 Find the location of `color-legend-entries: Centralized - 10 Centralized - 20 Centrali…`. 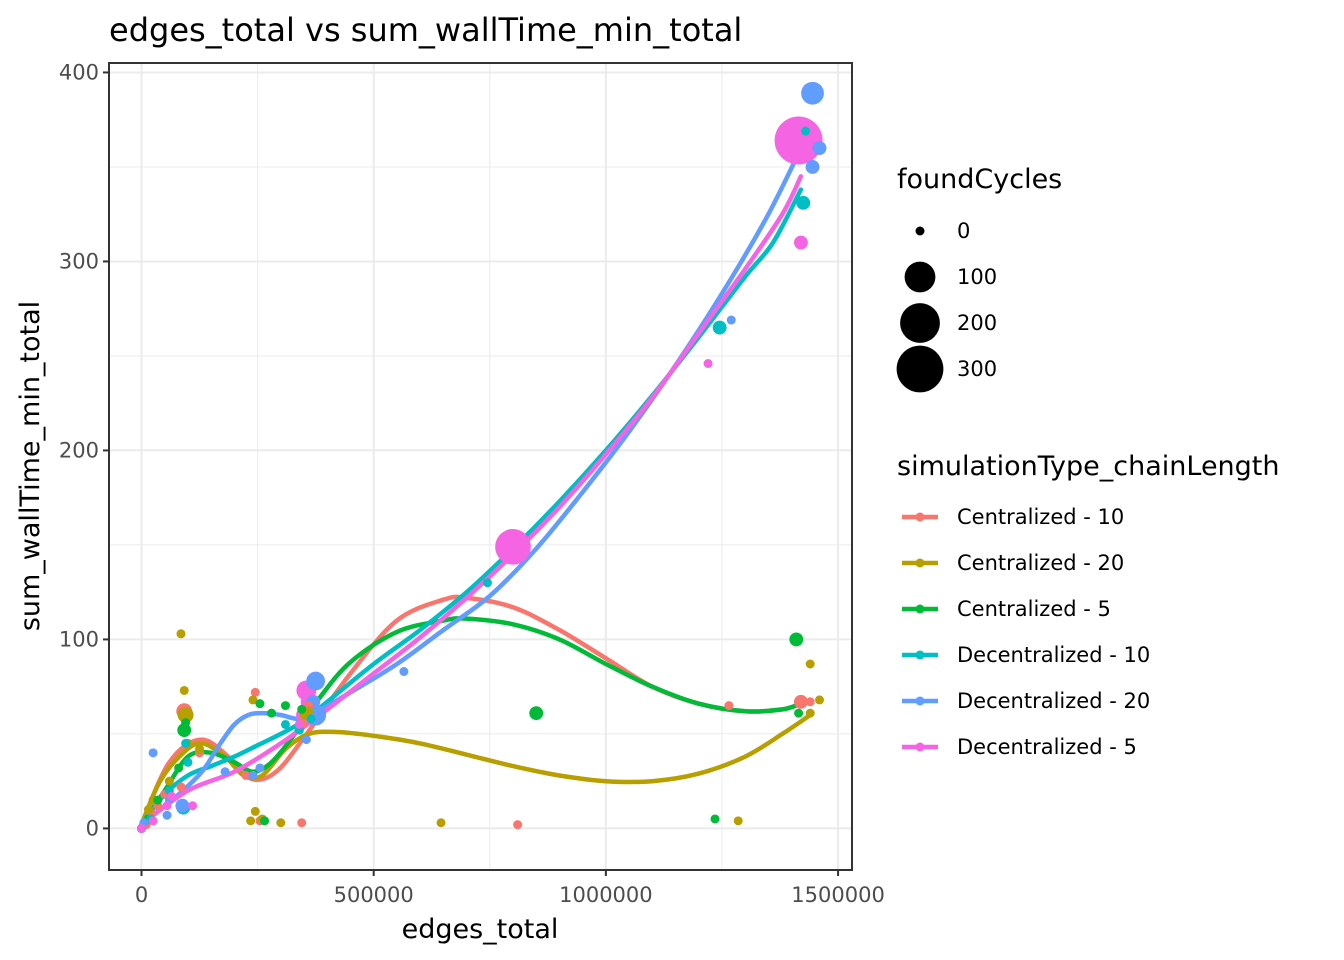

color-legend-entries: Centralized - 10 Centralized - 20 Centrali… is located at coordinates (1026, 632).